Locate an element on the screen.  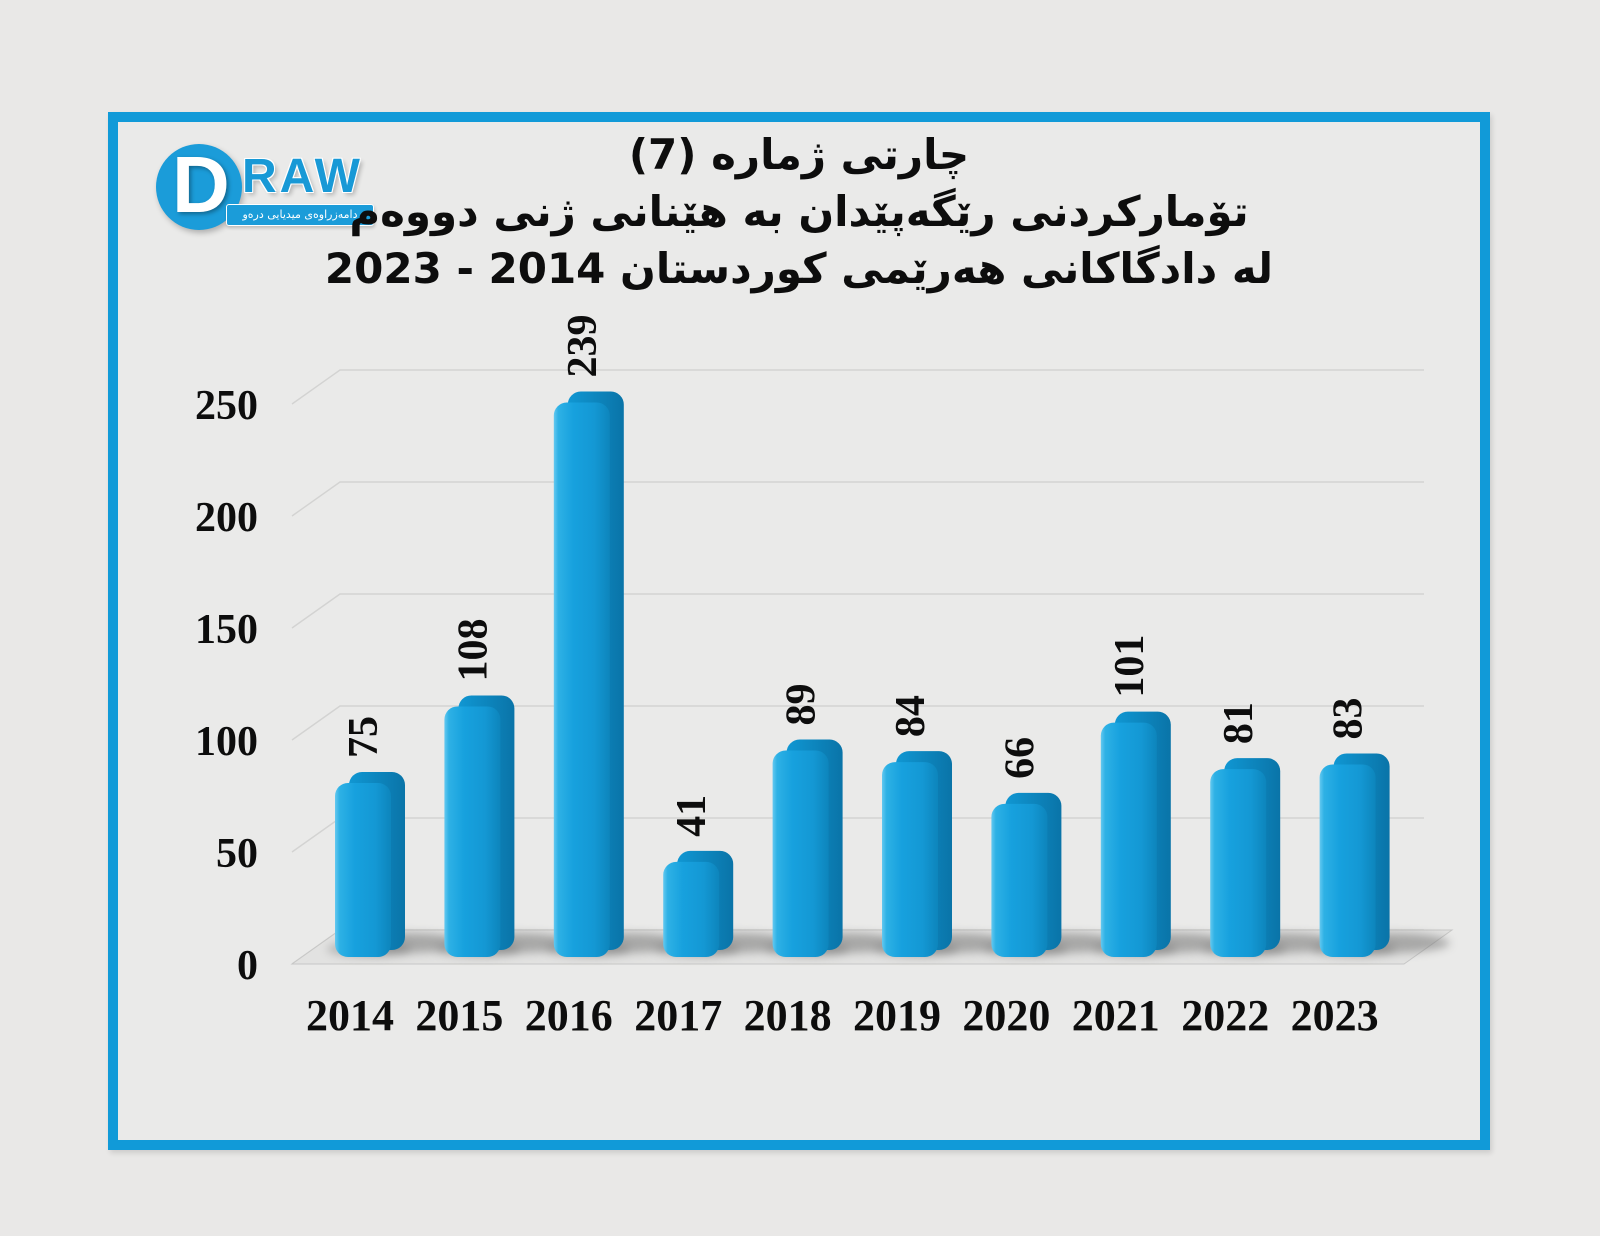
bar-value-label: 84 is located at coordinates (911, 716).